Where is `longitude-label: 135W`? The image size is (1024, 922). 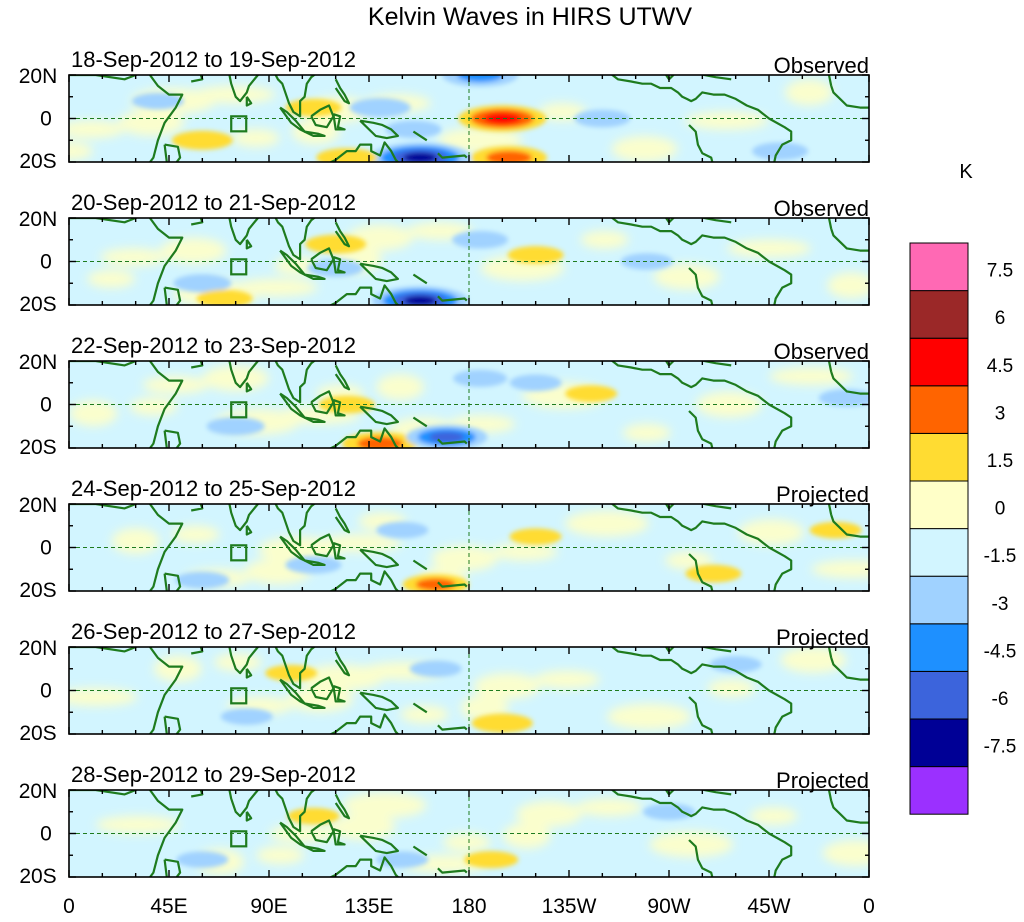 longitude-label: 135W is located at coordinates (569, 906).